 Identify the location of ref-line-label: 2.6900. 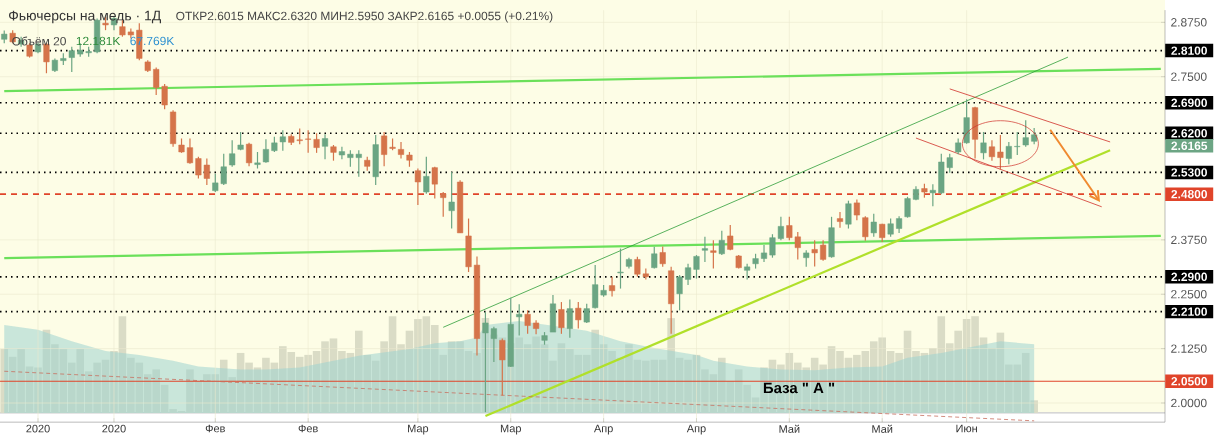
(1189, 103).